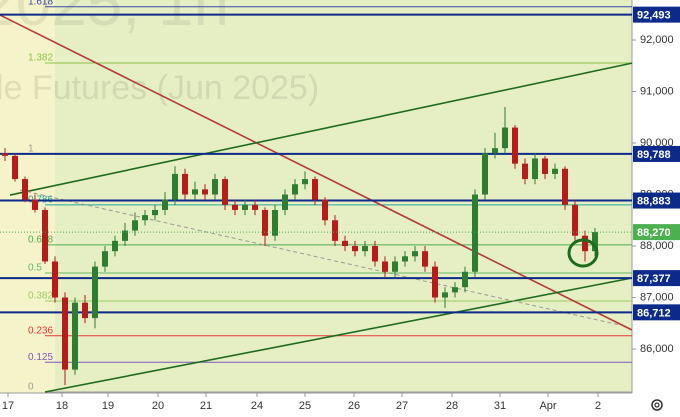  I want to click on gear-outer, so click(657, 405).